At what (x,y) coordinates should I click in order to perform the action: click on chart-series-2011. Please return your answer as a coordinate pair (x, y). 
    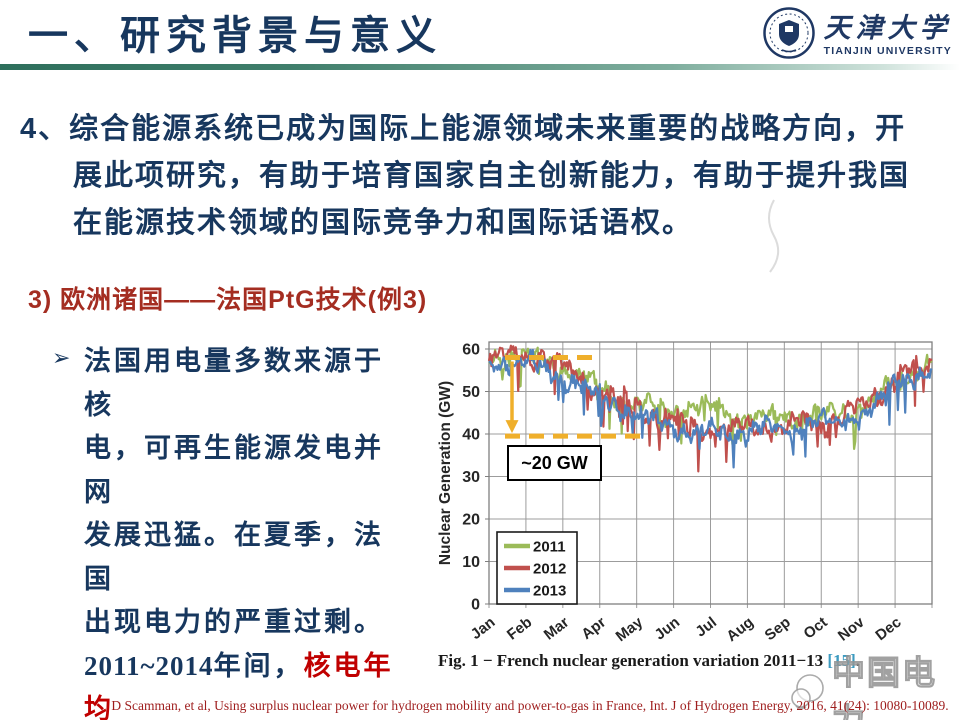
    Looking at the image, I should click on (710, 398).